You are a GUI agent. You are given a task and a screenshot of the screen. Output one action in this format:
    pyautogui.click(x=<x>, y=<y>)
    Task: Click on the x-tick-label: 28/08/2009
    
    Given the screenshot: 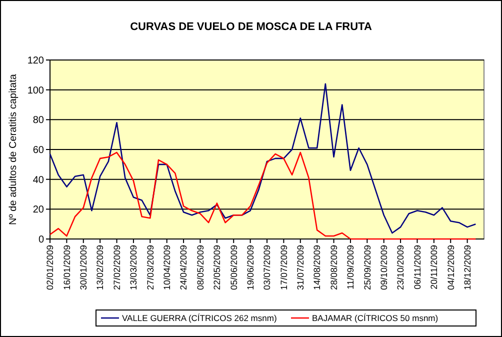 What is the action you would take?
    pyautogui.click(x=333, y=267)
    